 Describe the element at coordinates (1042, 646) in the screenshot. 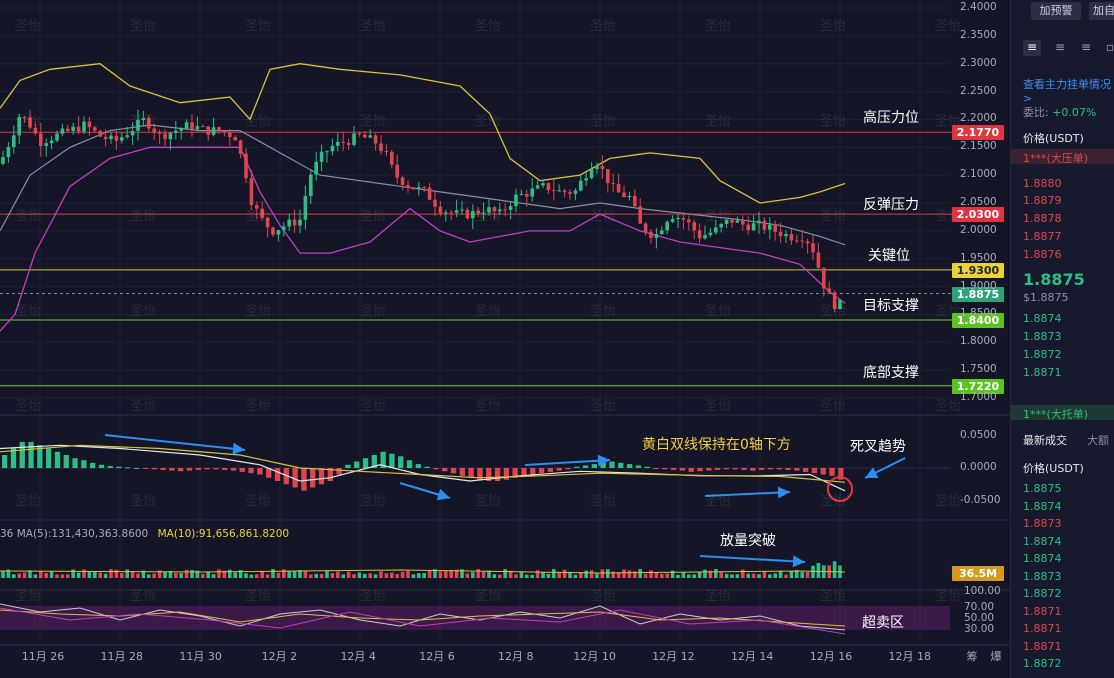

I see `trade-row: 1.8871` at that location.